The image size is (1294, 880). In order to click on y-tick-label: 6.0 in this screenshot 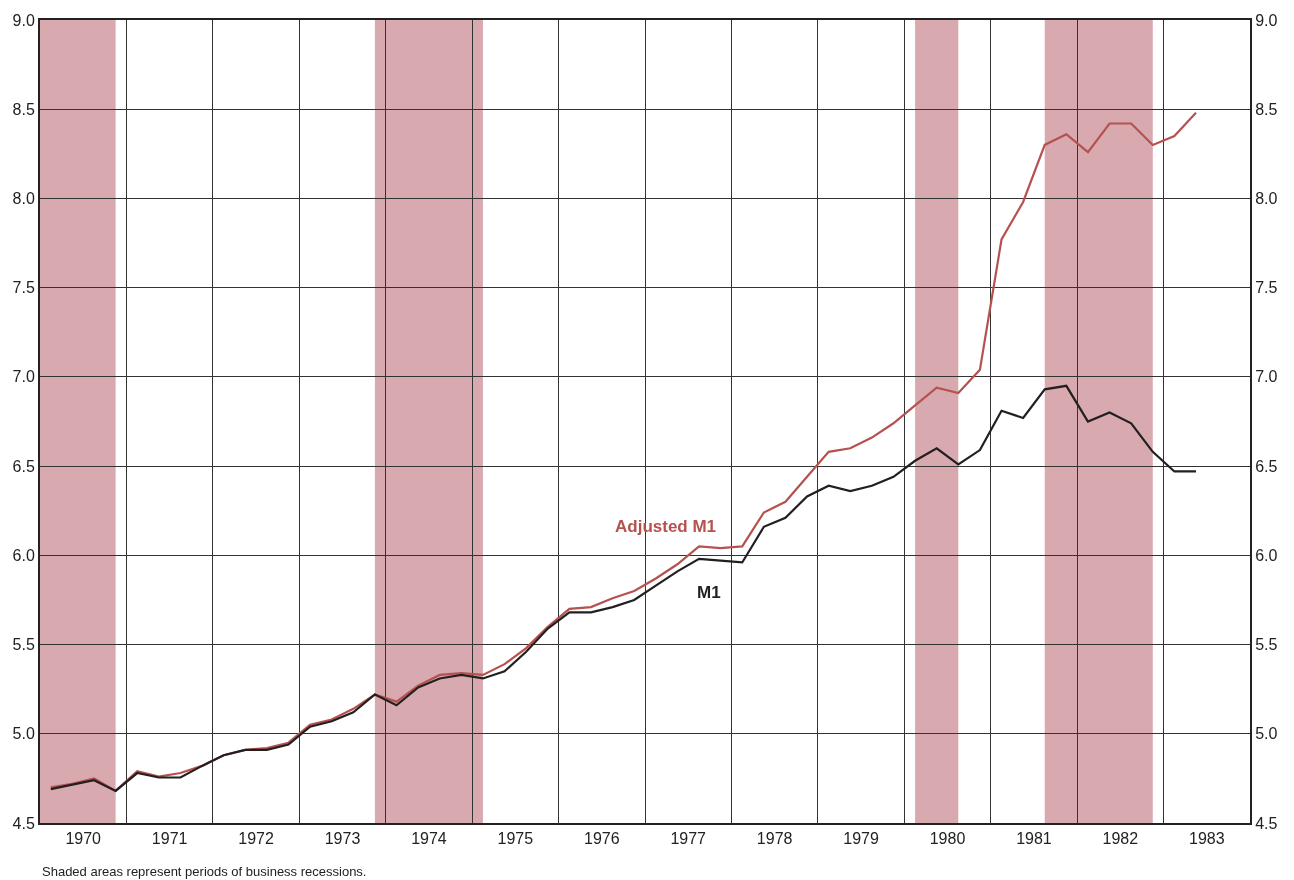, I will do `click(23, 555)`.